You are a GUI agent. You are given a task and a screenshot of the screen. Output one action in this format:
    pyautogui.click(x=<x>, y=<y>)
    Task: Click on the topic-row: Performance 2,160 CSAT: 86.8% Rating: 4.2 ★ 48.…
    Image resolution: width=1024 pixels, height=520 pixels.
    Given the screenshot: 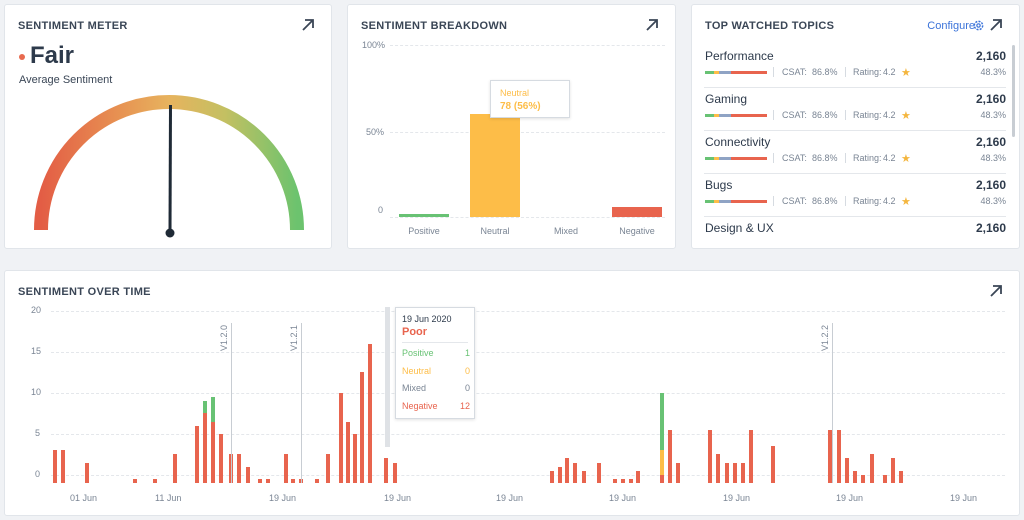 What is the action you would take?
    pyautogui.click(x=855, y=66)
    